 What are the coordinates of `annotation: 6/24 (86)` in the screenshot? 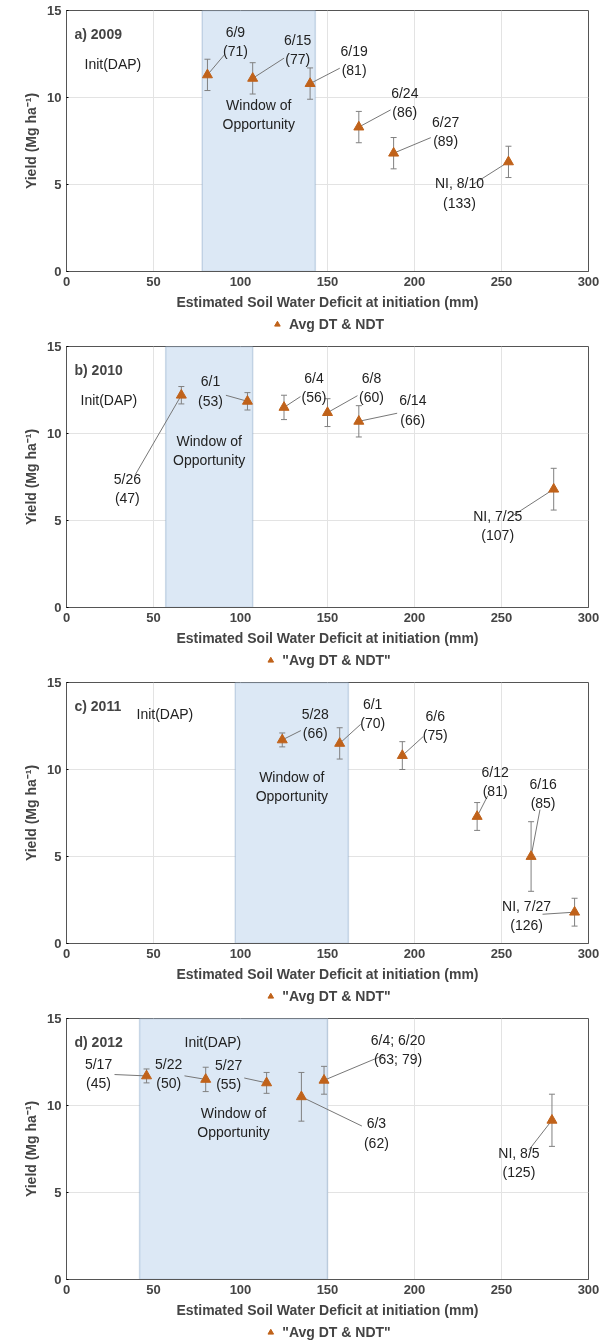 It's located at (405, 102).